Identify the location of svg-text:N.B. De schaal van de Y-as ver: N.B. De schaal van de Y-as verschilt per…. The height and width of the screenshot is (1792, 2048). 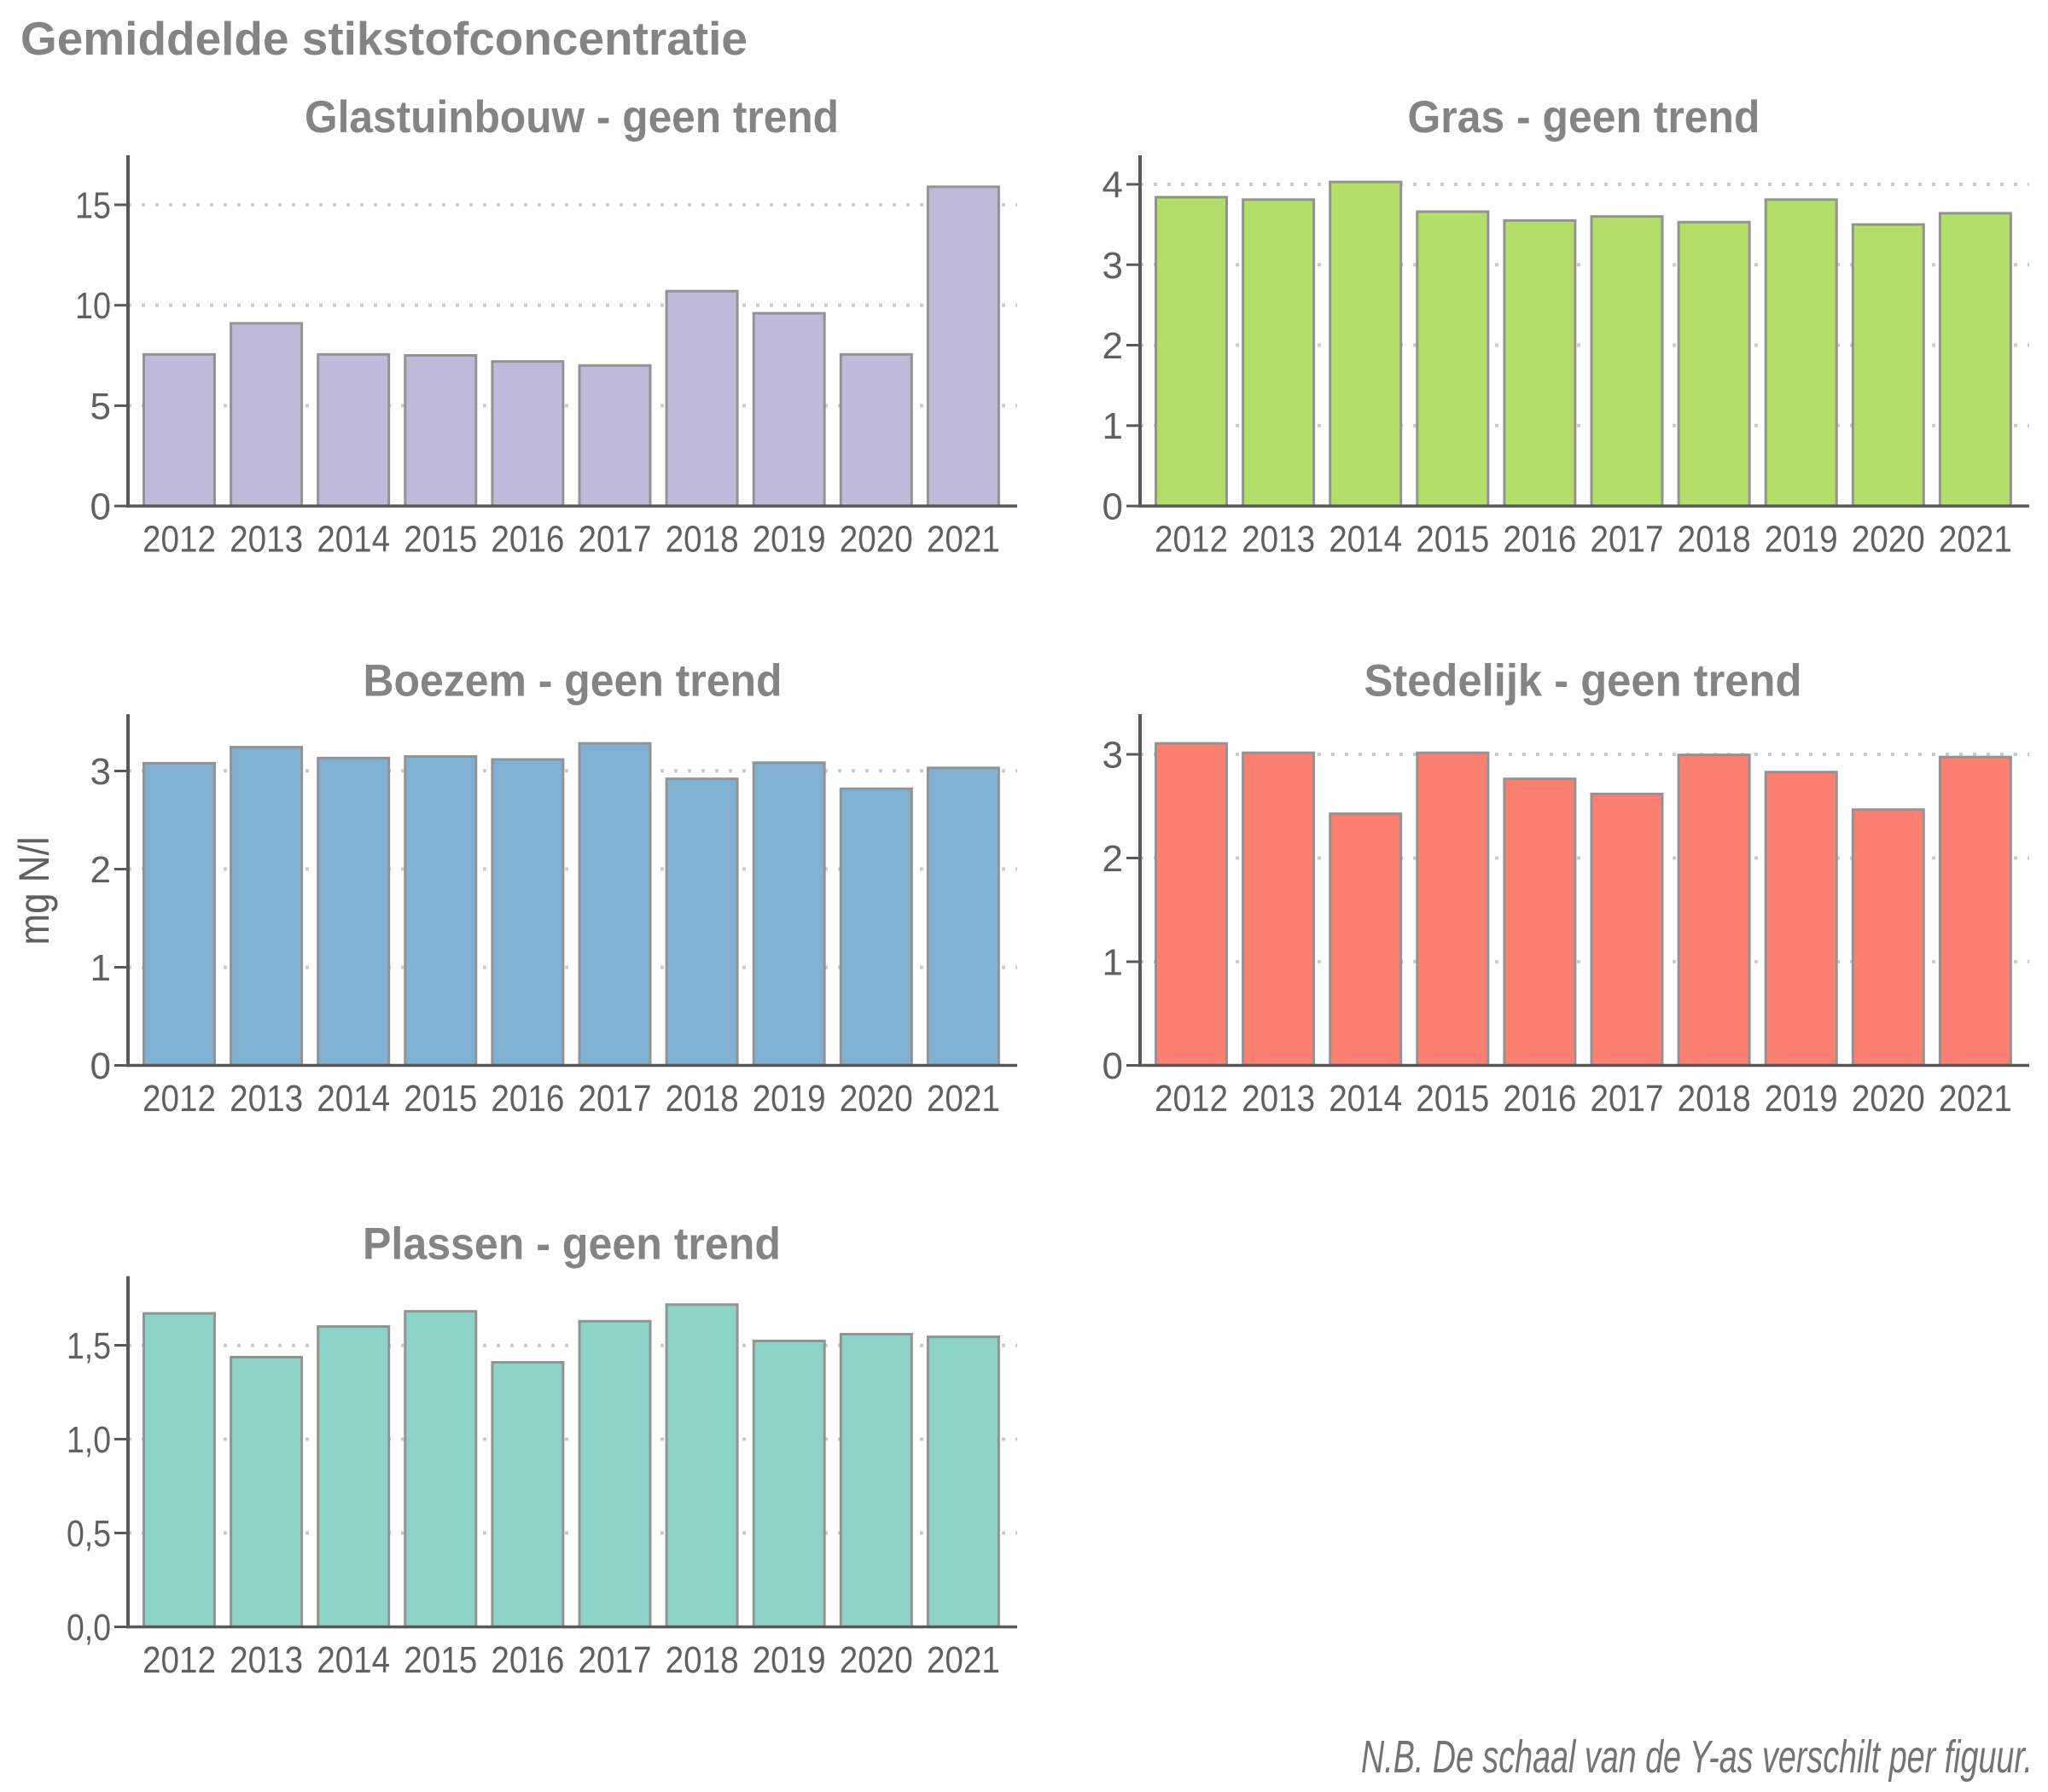
(1697, 1757).